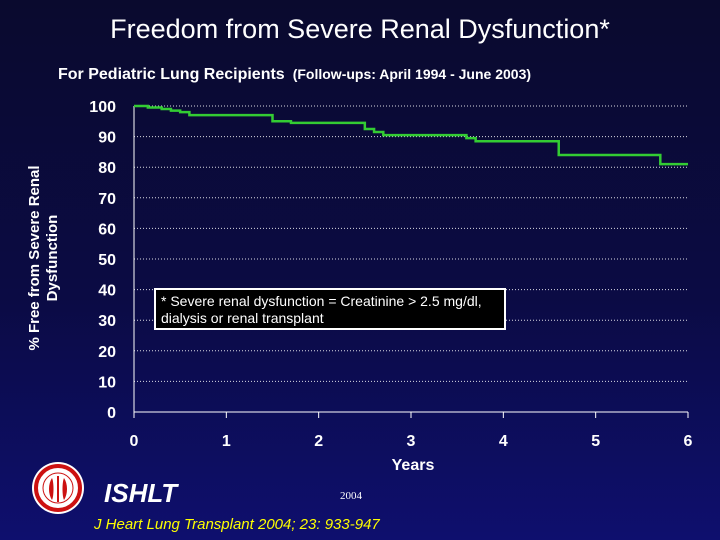  What do you see at coordinates (107, 199) in the screenshot?
I see `y-tick-label: 70` at bounding box center [107, 199].